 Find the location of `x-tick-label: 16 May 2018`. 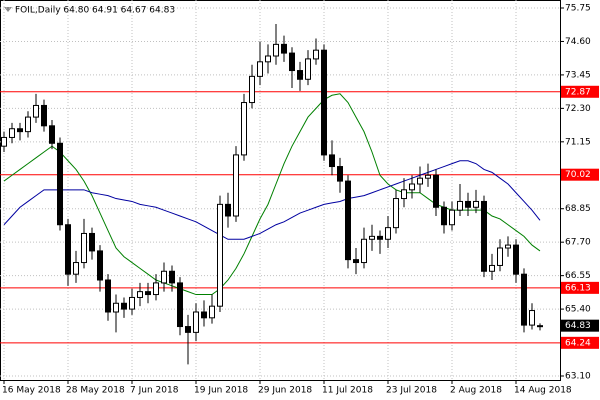

x-tick-label: 16 May 2018 is located at coordinates (31, 391).